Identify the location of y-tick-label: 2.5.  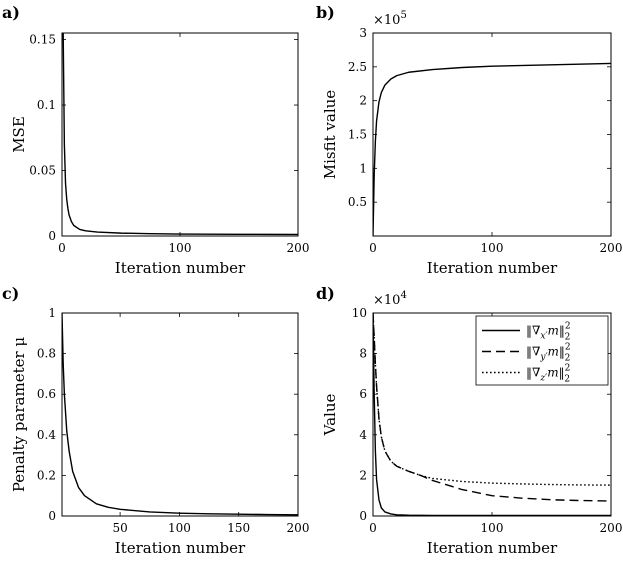
(357, 67).